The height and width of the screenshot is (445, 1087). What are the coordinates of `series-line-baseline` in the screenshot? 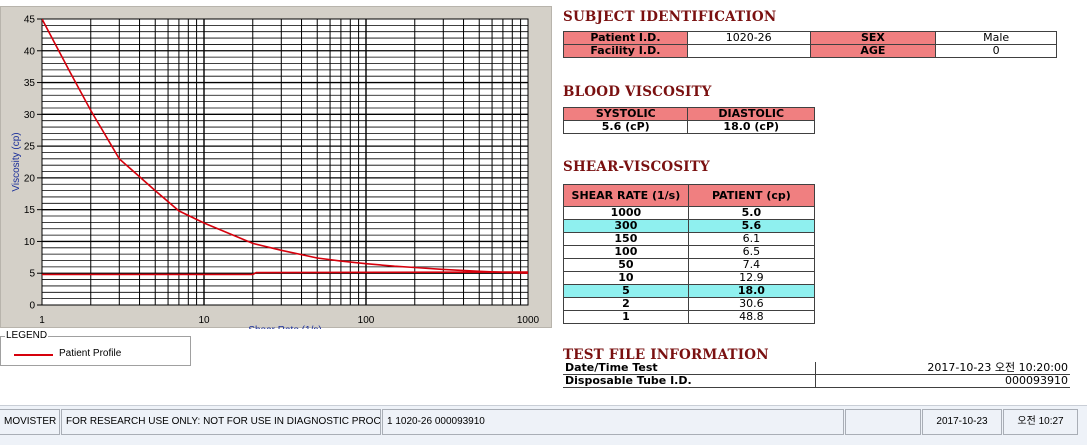 It's located at (285, 273).